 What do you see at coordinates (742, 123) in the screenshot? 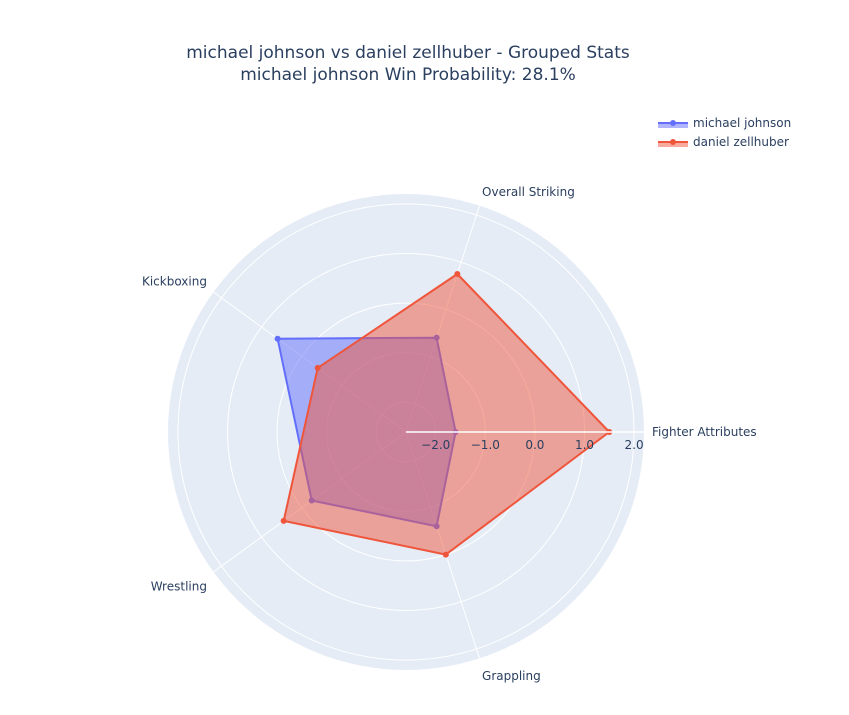
I see `legend-label: michael johnson` at bounding box center [742, 123].